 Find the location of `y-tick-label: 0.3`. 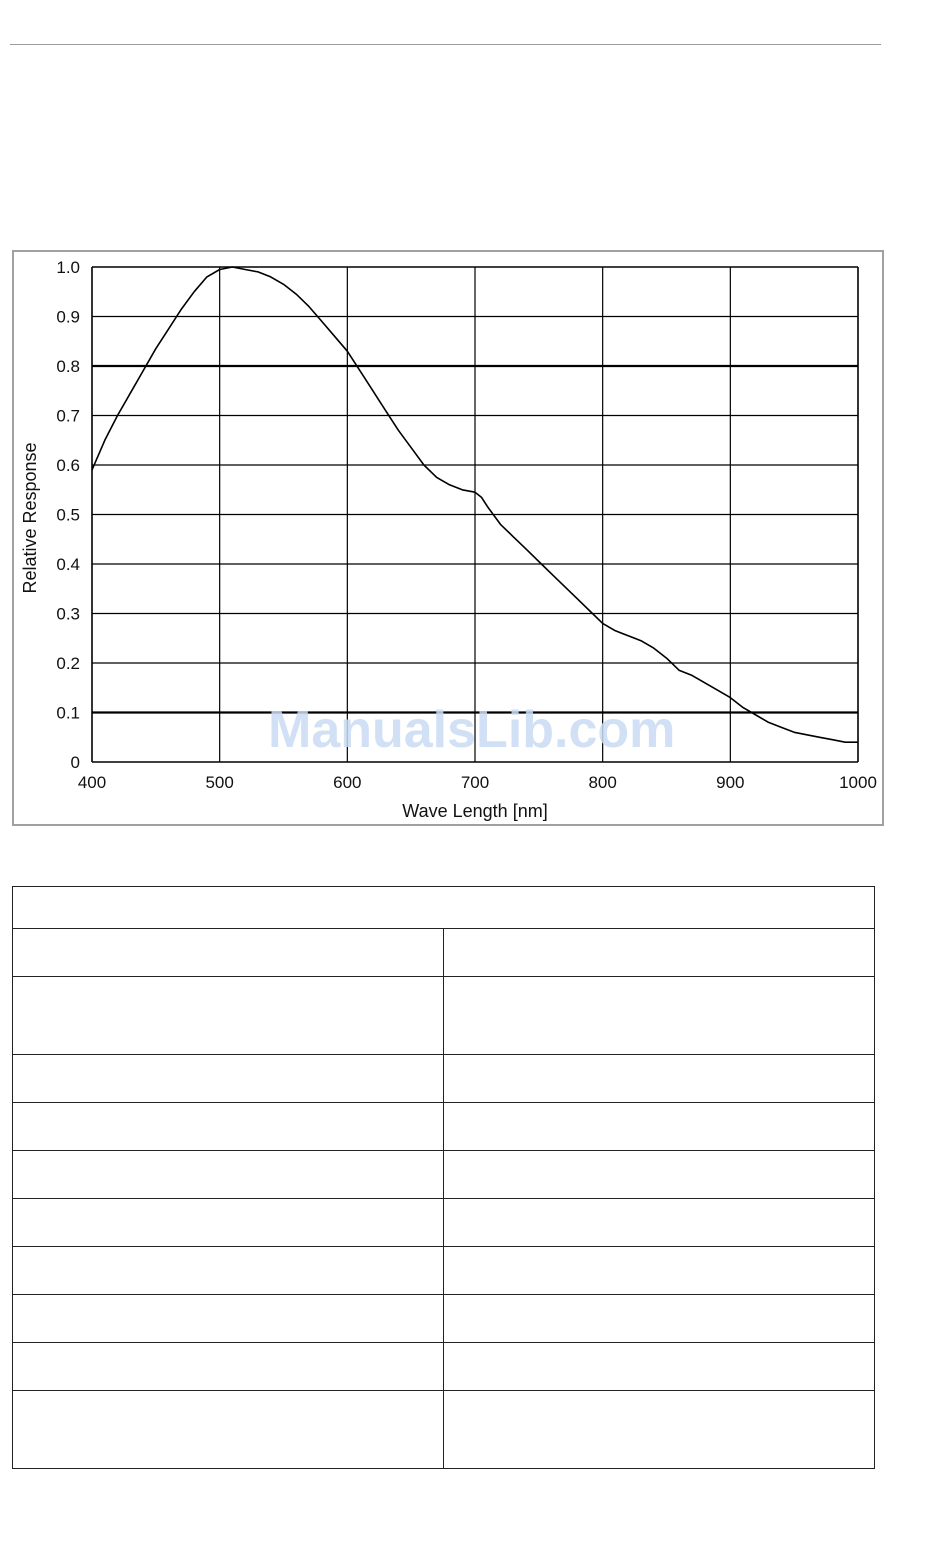

y-tick-label: 0.3 is located at coordinates (68, 614).